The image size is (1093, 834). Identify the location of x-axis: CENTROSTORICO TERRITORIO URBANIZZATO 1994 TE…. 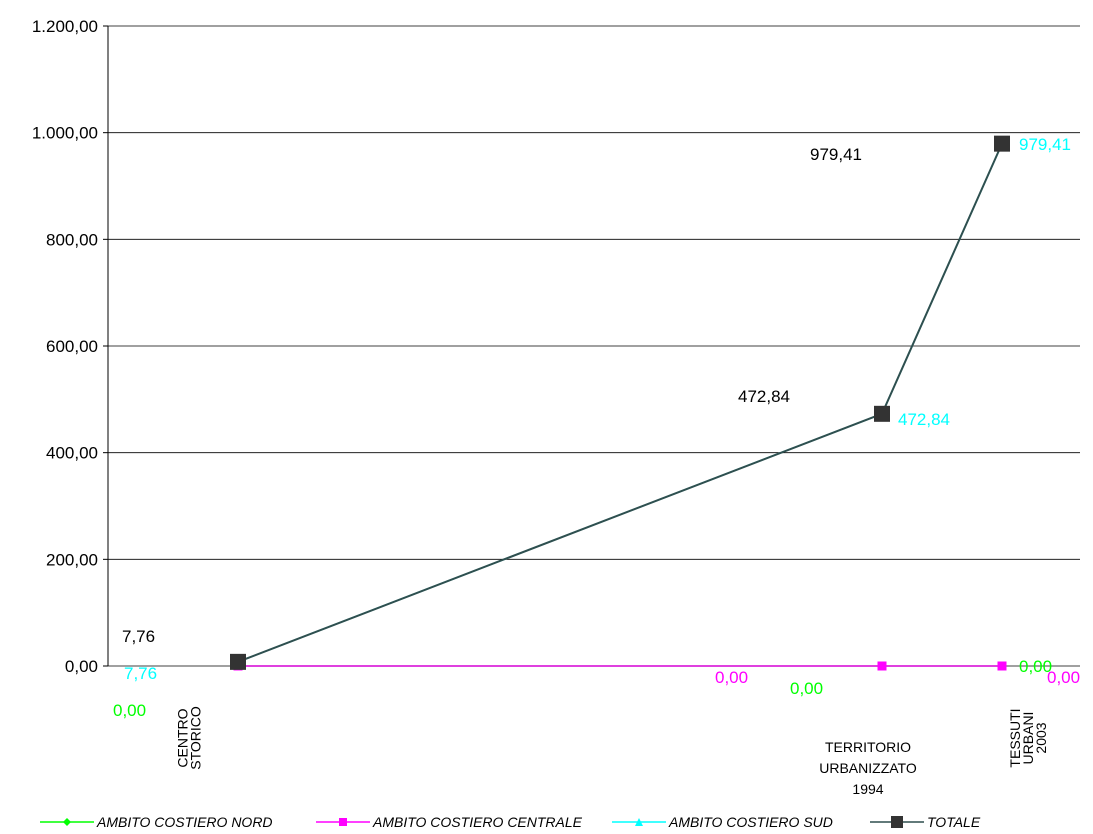
(612, 751).